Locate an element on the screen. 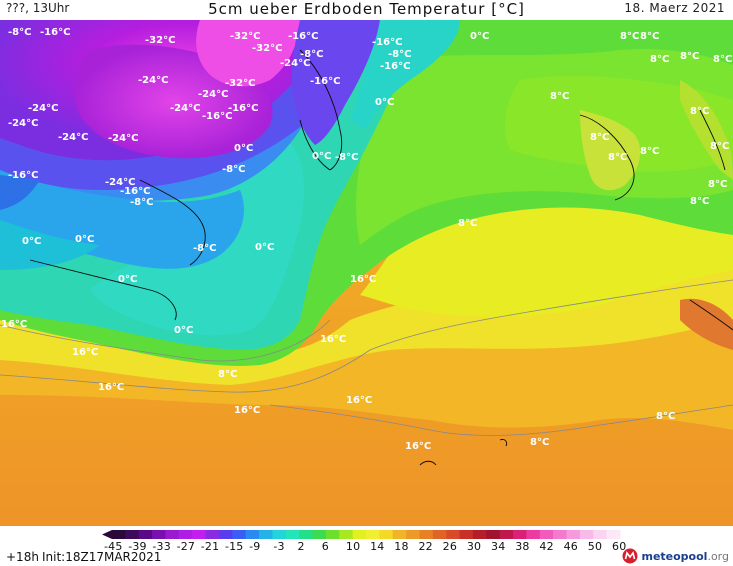 The image size is (733, 566). colorbar-tick-label: 46 is located at coordinates (571, 546).